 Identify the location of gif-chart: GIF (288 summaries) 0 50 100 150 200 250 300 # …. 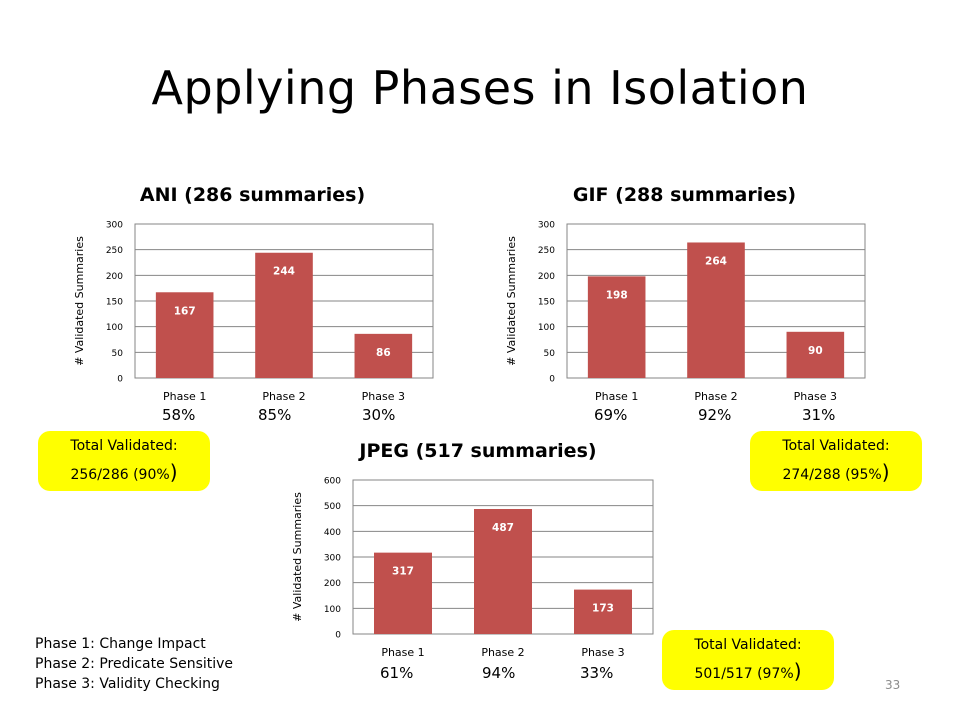
(684, 296).